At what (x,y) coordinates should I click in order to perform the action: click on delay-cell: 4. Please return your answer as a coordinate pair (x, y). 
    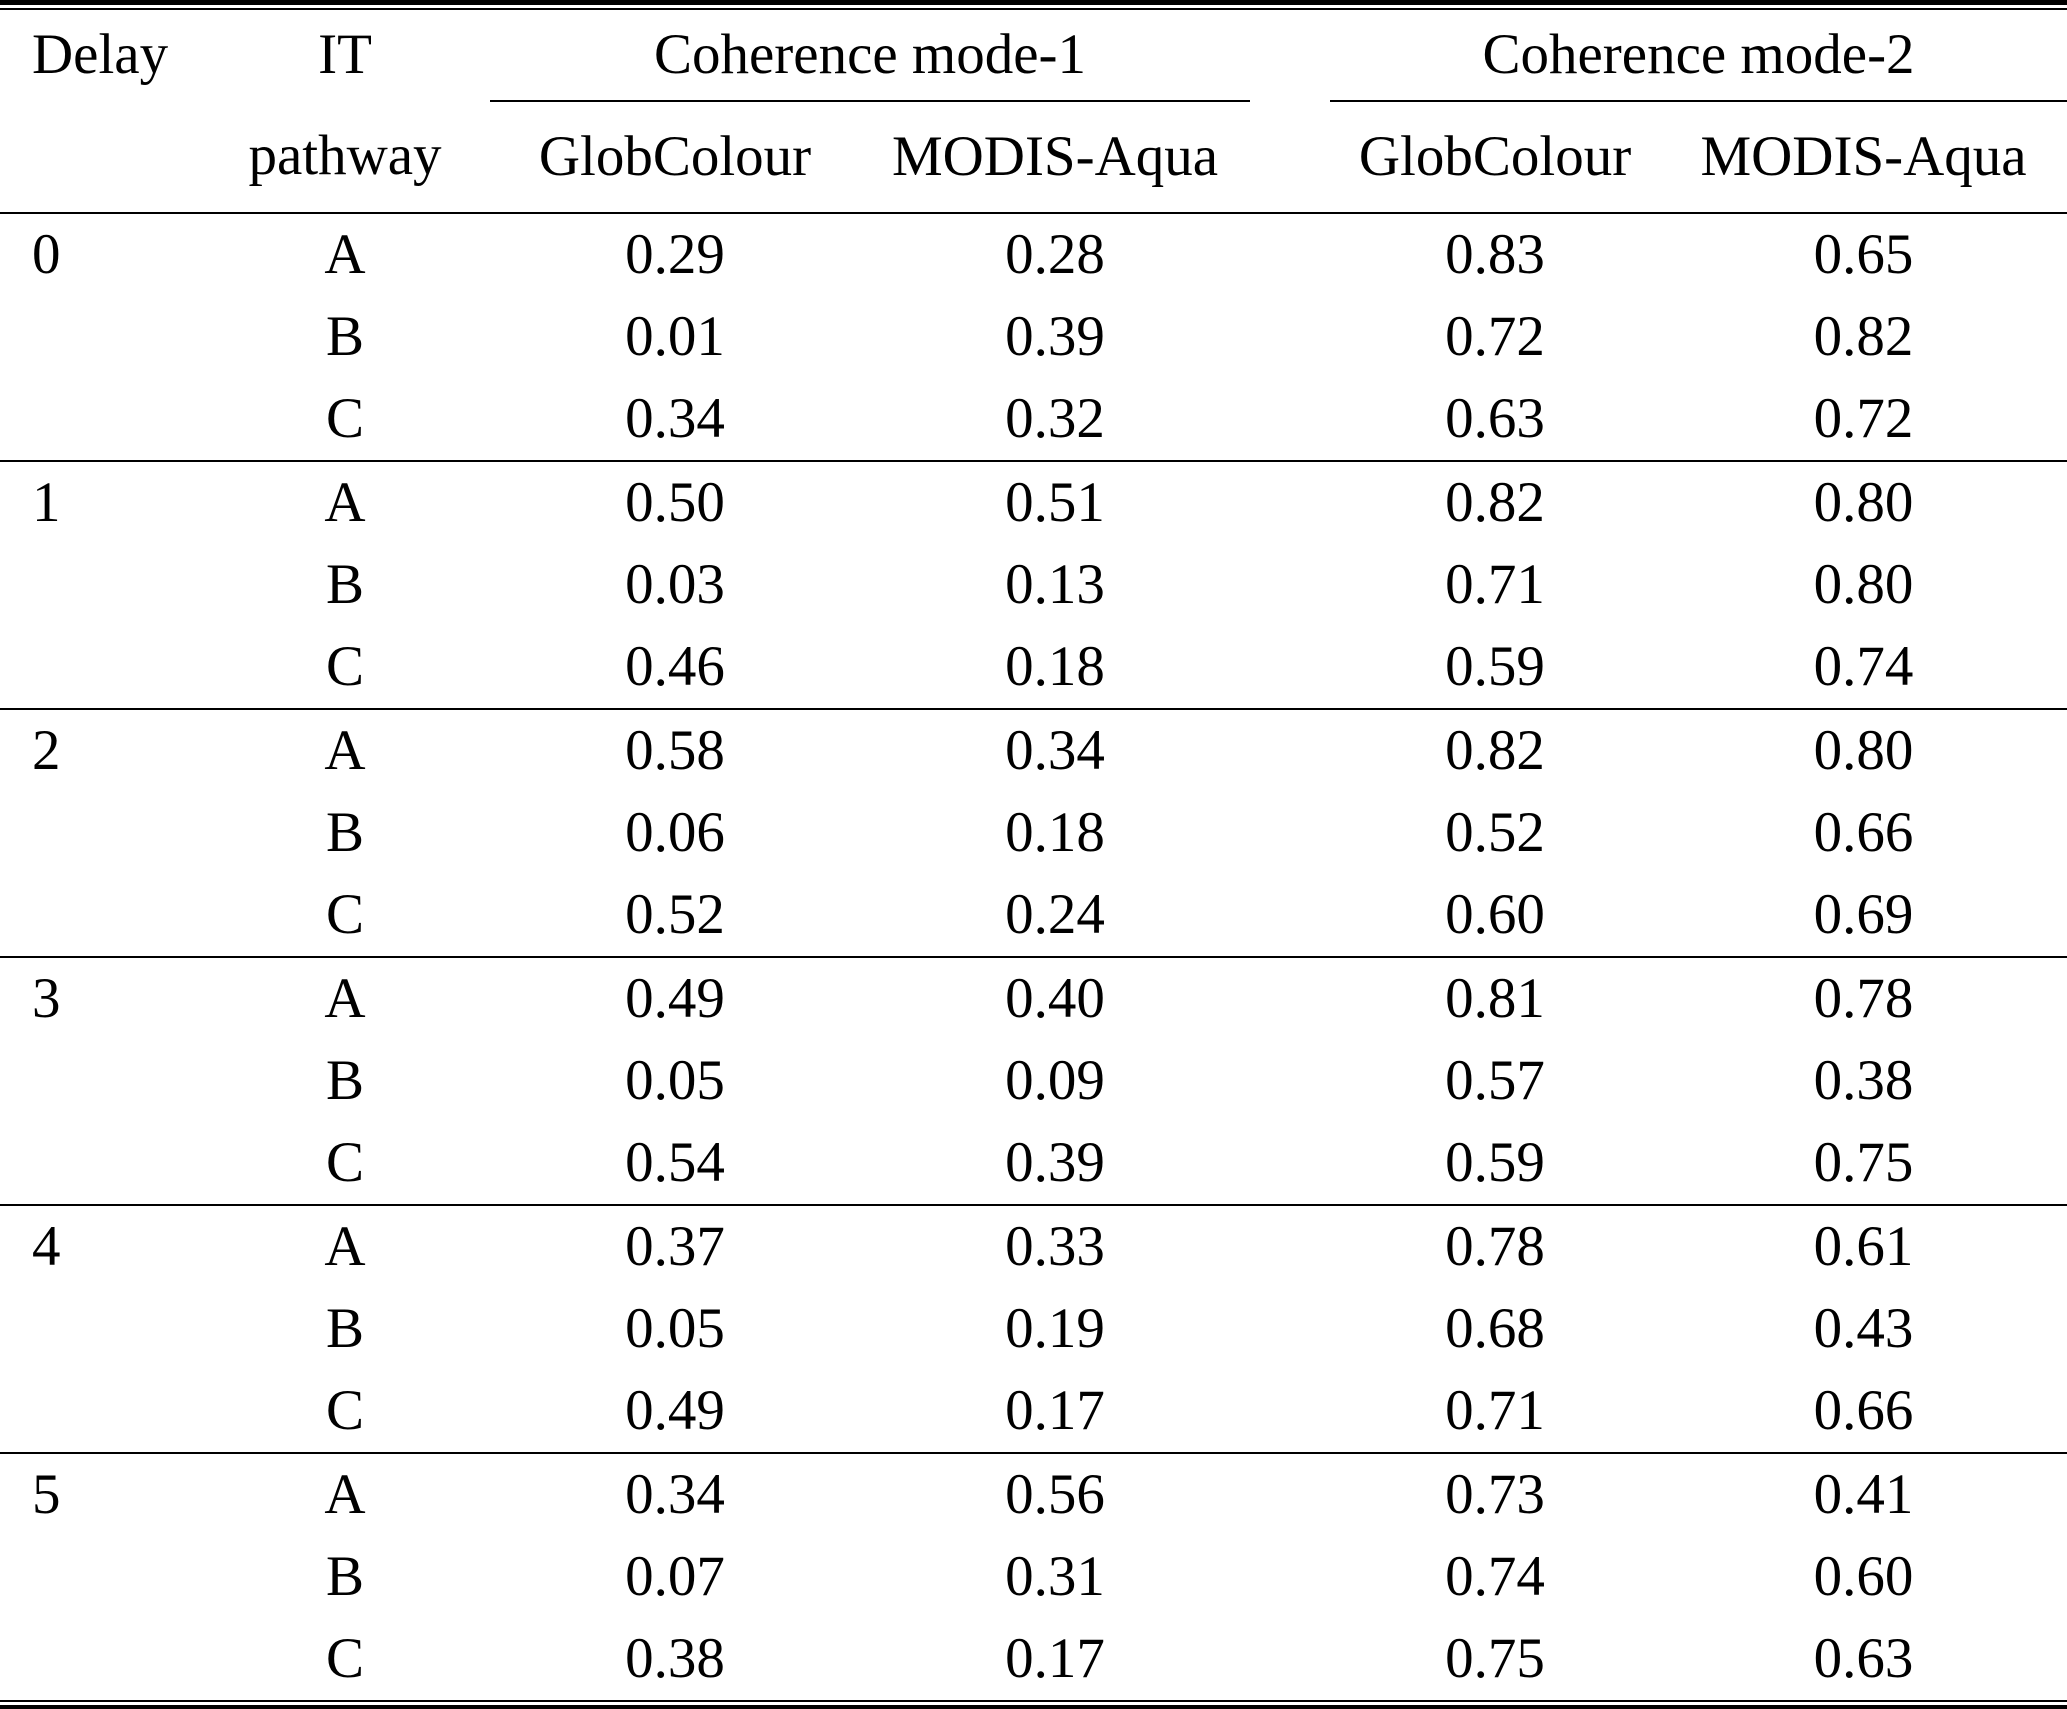
    Looking at the image, I should click on (46, 1246).